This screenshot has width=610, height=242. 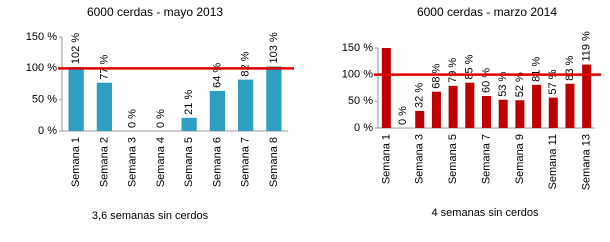 I want to click on x-tick-label: Semana 11, so click(x=553, y=161).